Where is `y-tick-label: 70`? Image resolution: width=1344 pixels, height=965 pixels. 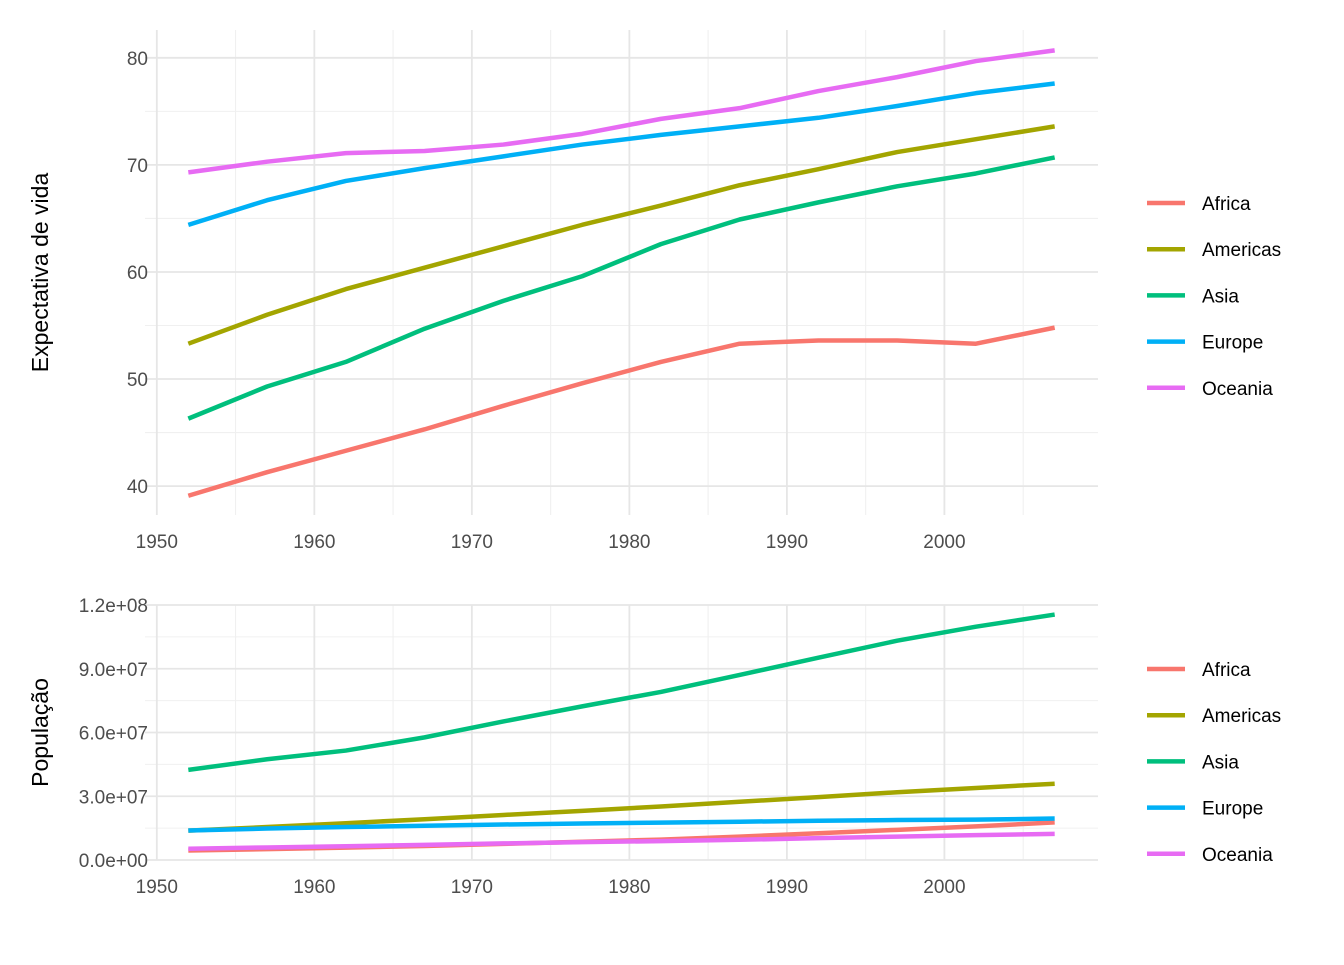
y-tick-label: 70 is located at coordinates (137, 166).